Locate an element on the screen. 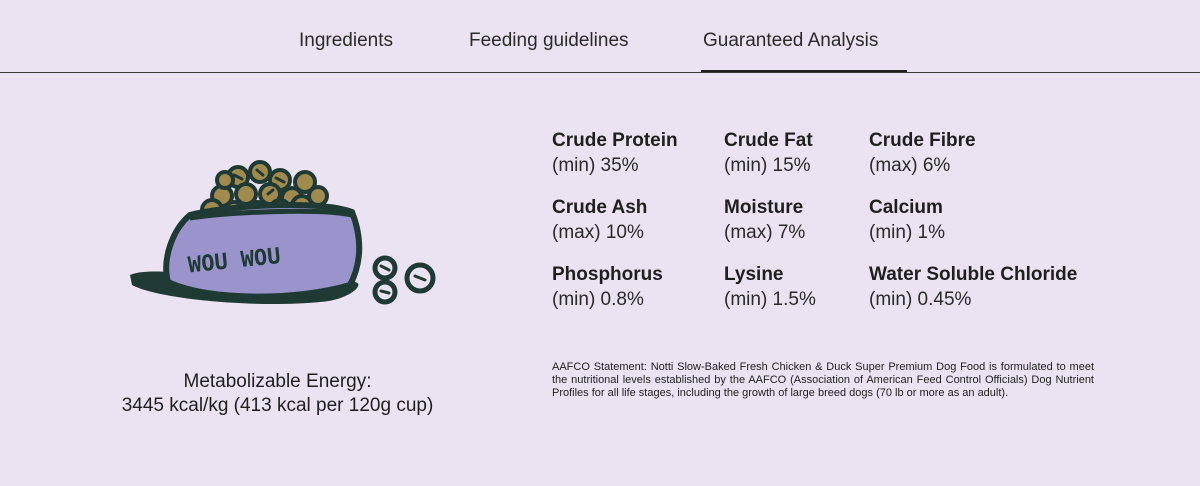  energy-label: Metabolizable Energy: is located at coordinates (277, 381).